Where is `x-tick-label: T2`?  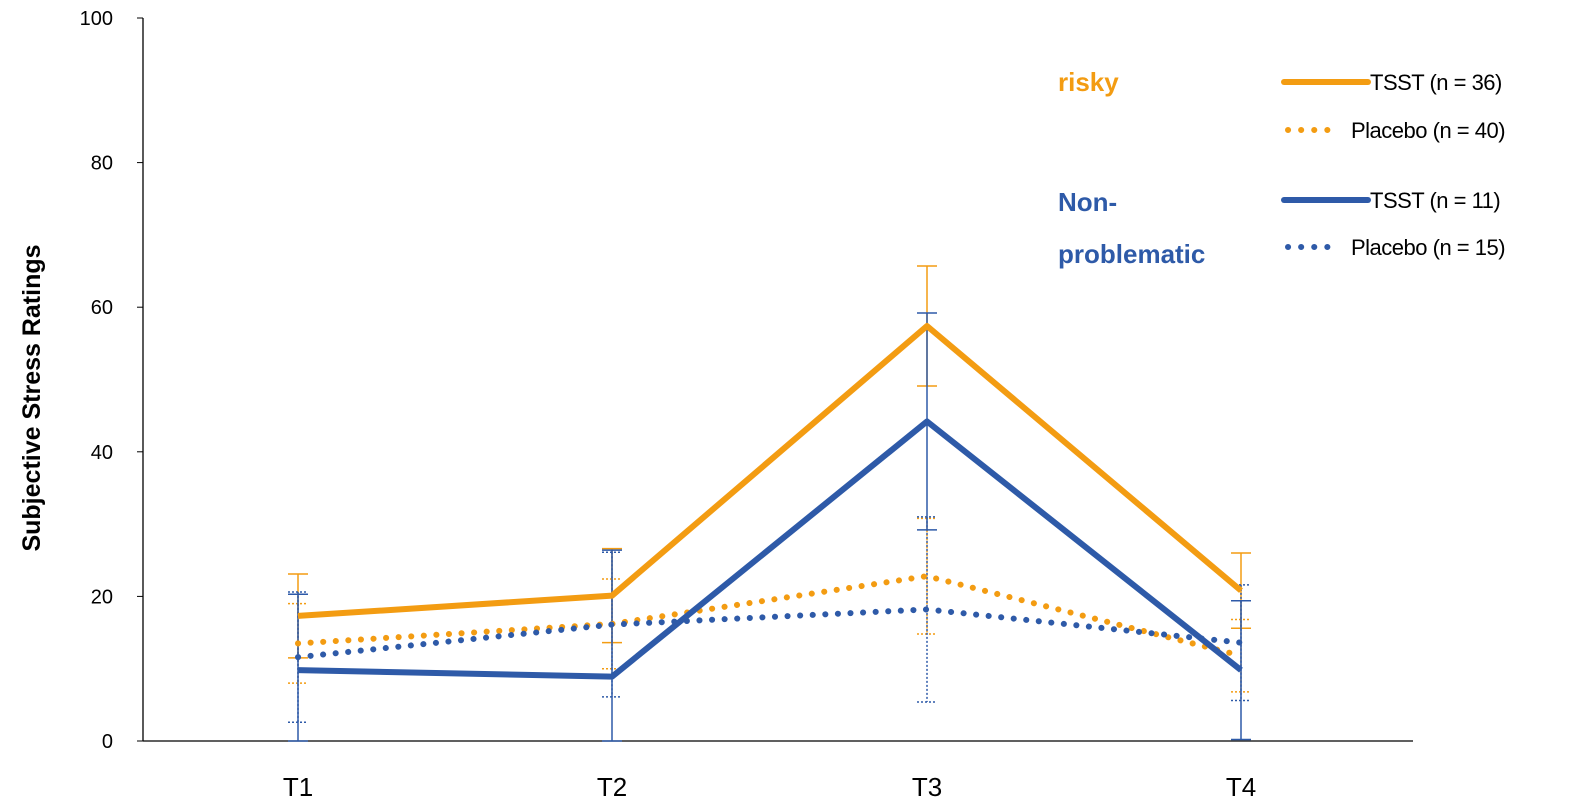
x-tick-label: T2 is located at coordinates (612, 787).